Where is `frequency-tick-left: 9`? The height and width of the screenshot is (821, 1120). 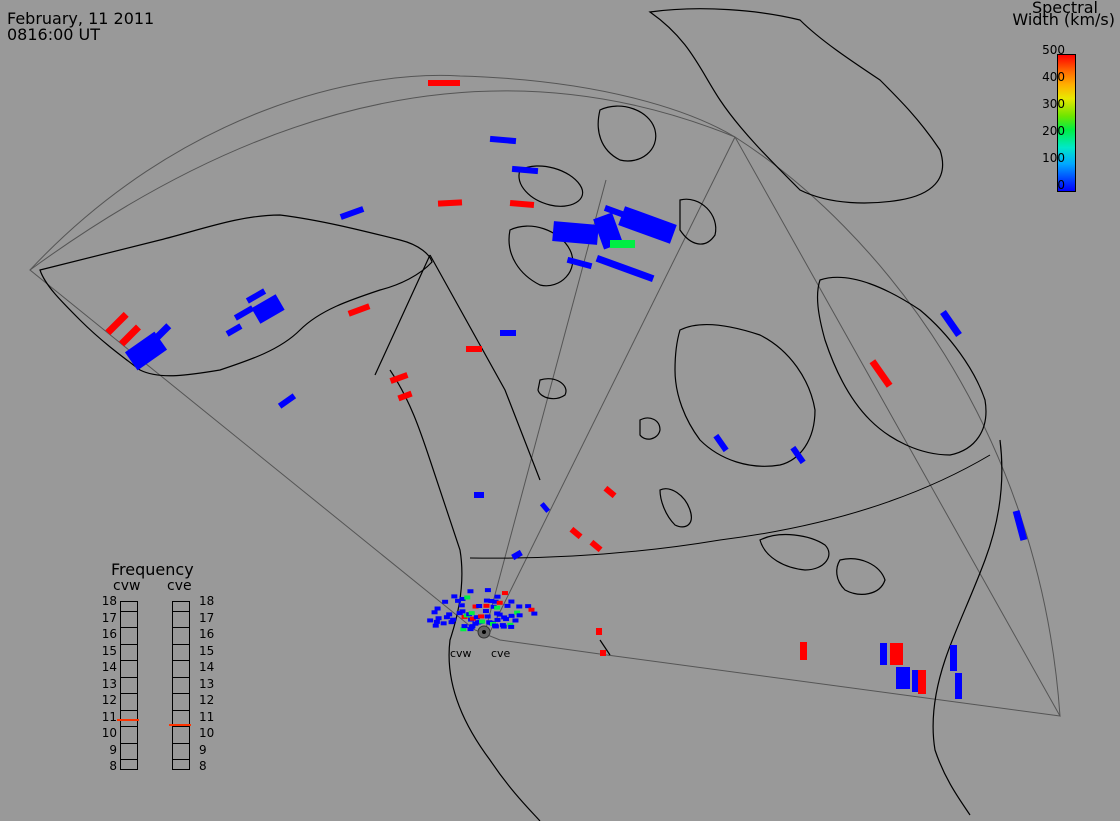 frequency-tick-left: 9 is located at coordinates (107, 750).